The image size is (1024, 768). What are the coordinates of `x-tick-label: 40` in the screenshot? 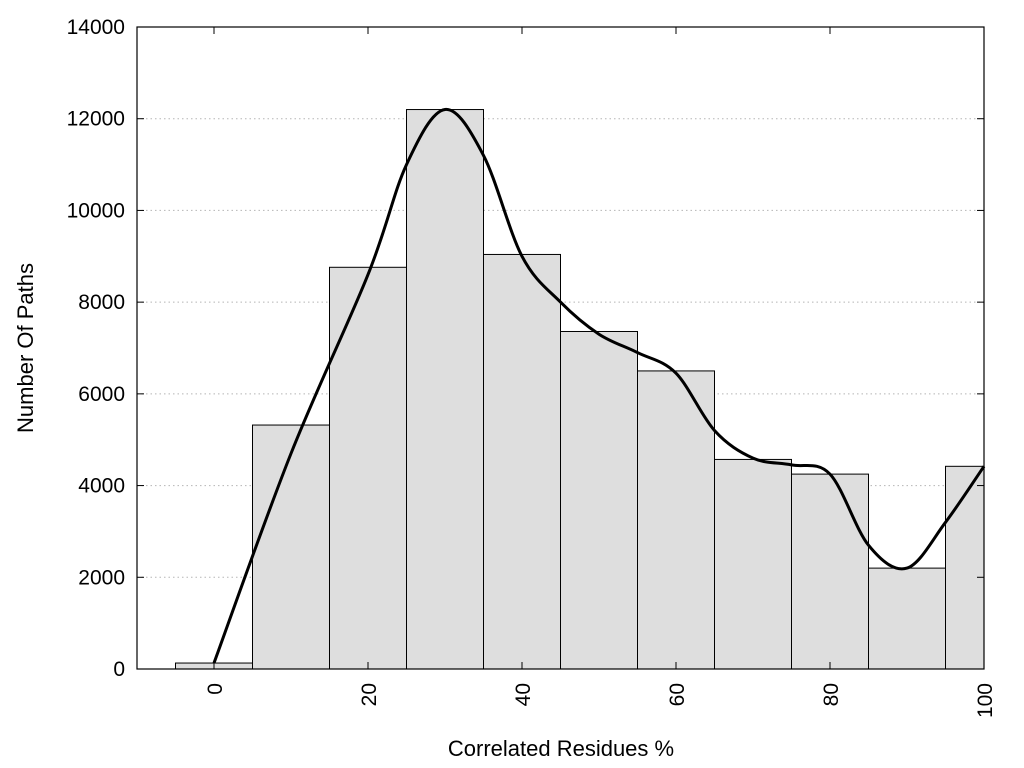 It's located at (523, 694).